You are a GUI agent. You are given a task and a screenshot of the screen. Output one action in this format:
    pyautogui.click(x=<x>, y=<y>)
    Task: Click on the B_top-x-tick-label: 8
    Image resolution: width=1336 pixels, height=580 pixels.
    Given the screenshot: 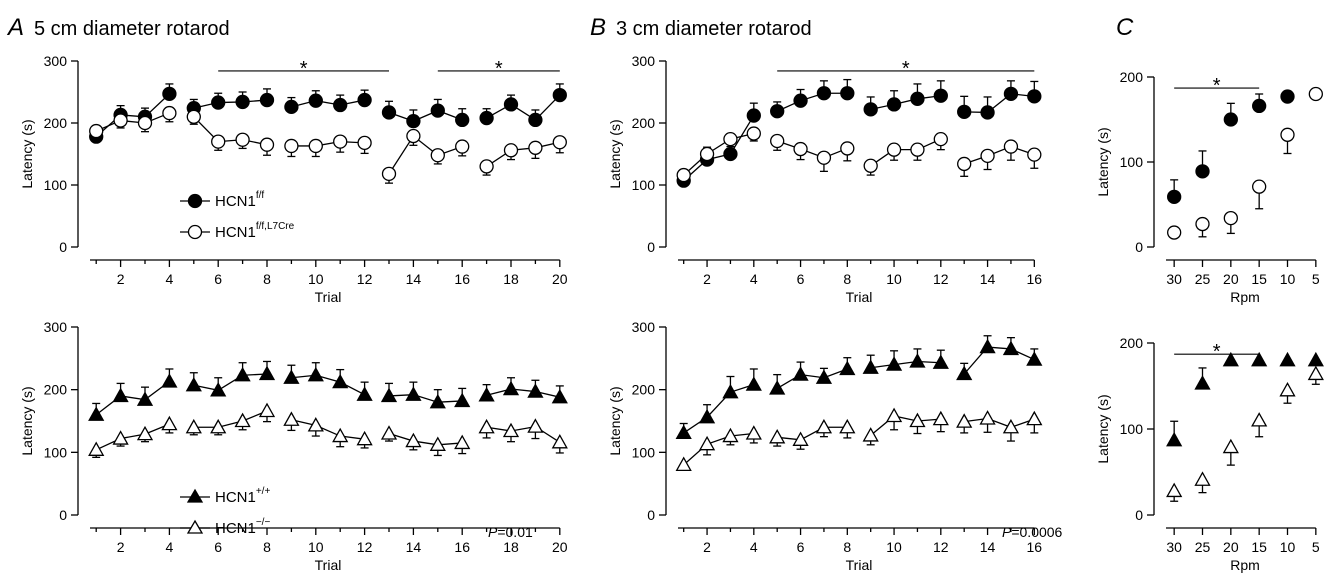 What is the action you would take?
    pyautogui.click(x=847, y=279)
    